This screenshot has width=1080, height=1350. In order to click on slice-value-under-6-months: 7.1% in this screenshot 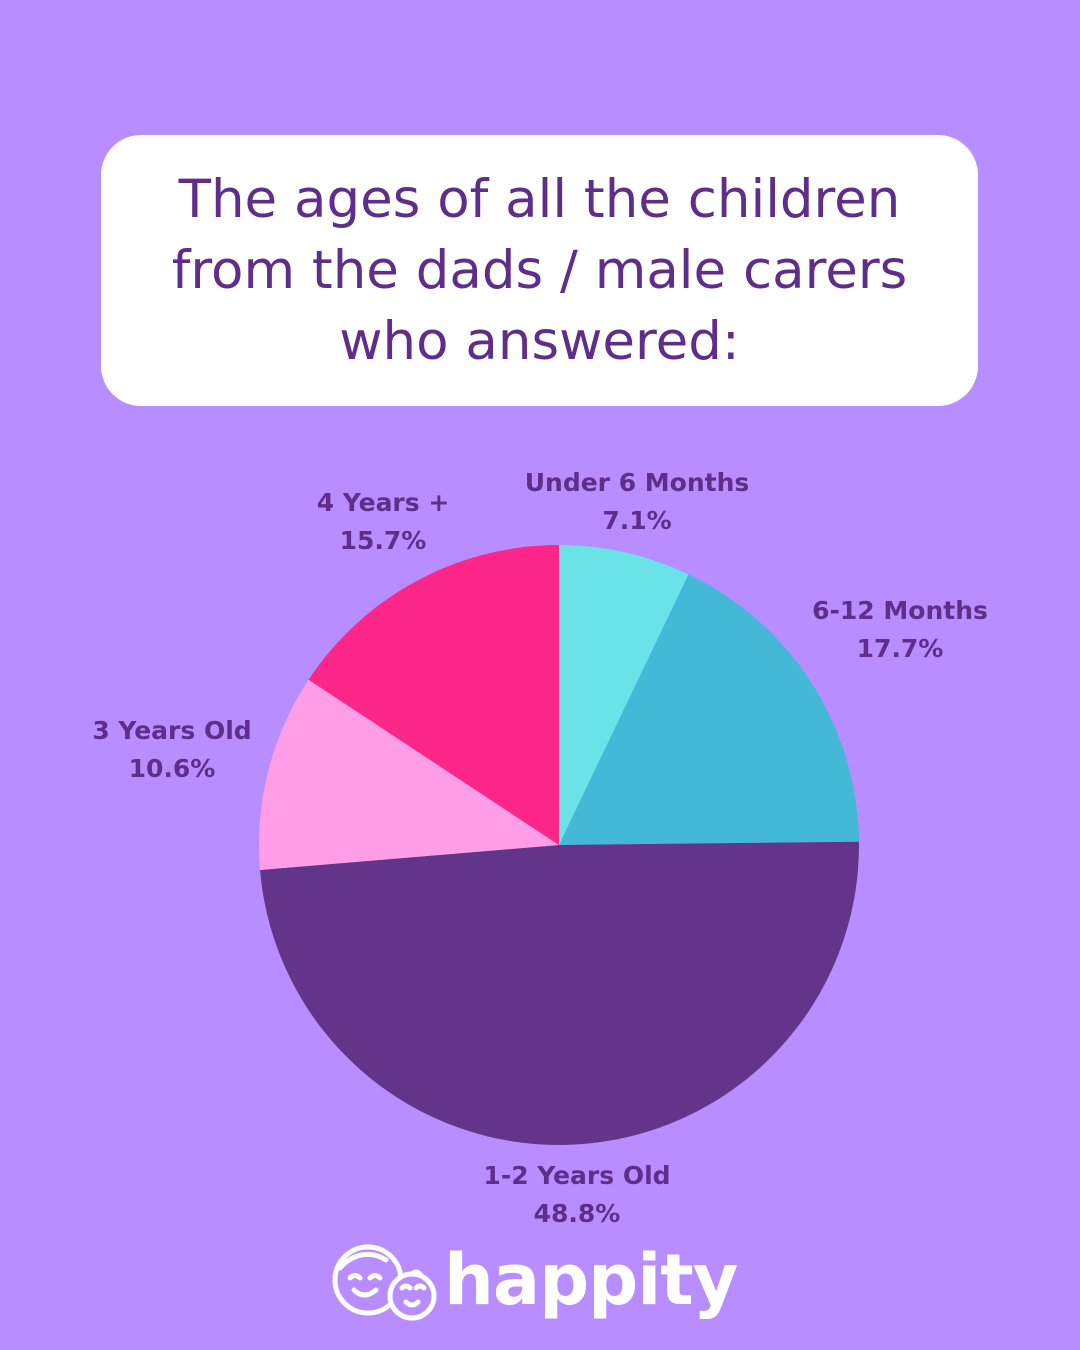, I will do `click(636, 520)`.